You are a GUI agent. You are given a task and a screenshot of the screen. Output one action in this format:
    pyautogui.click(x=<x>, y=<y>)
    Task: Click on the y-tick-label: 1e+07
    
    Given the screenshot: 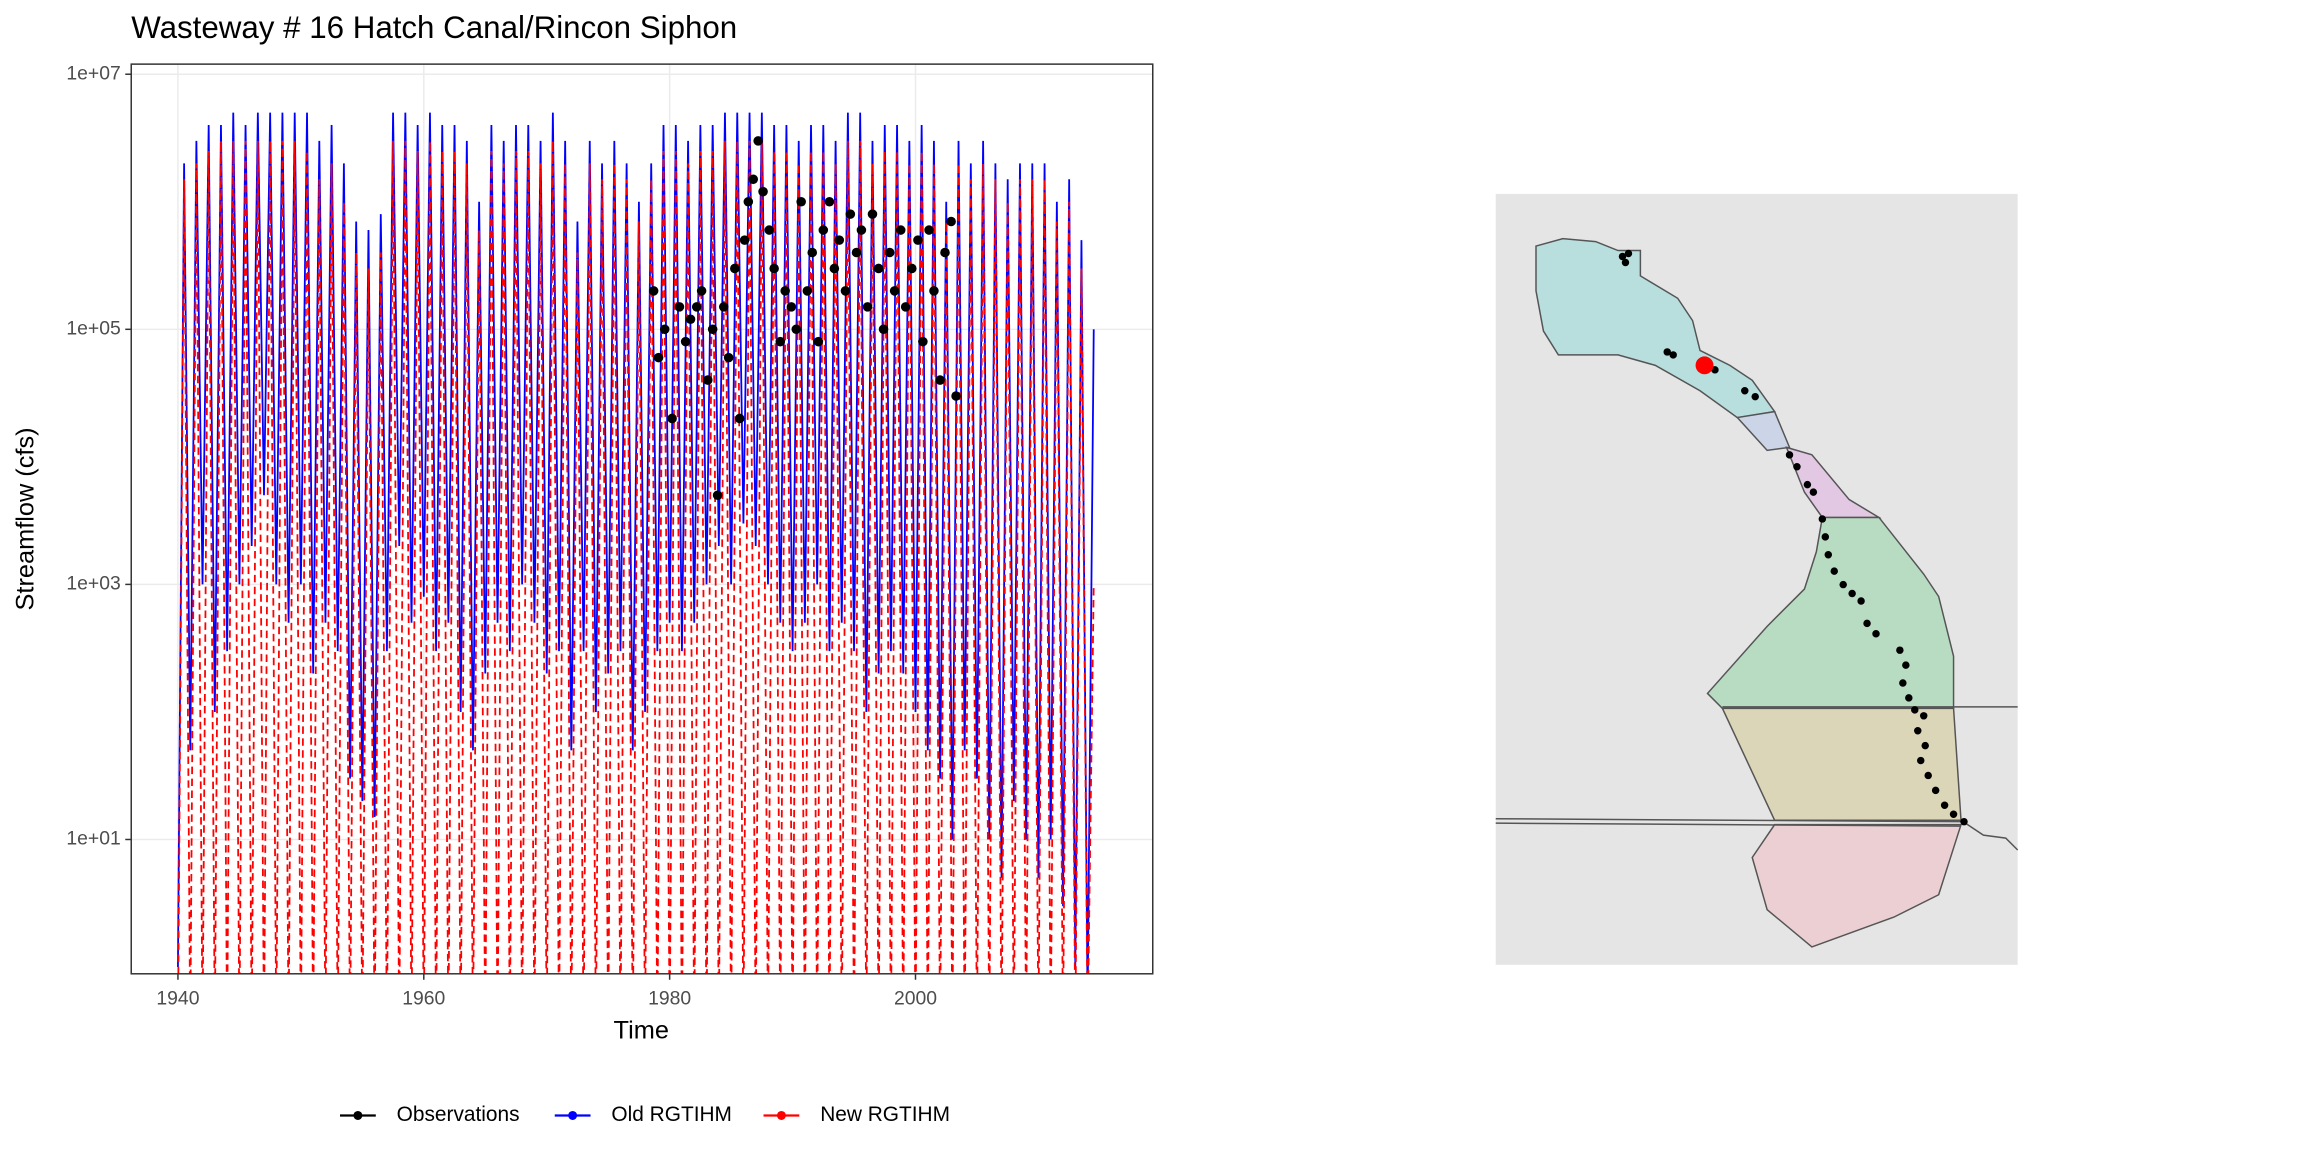 What is the action you would take?
    pyautogui.click(x=93, y=73)
    